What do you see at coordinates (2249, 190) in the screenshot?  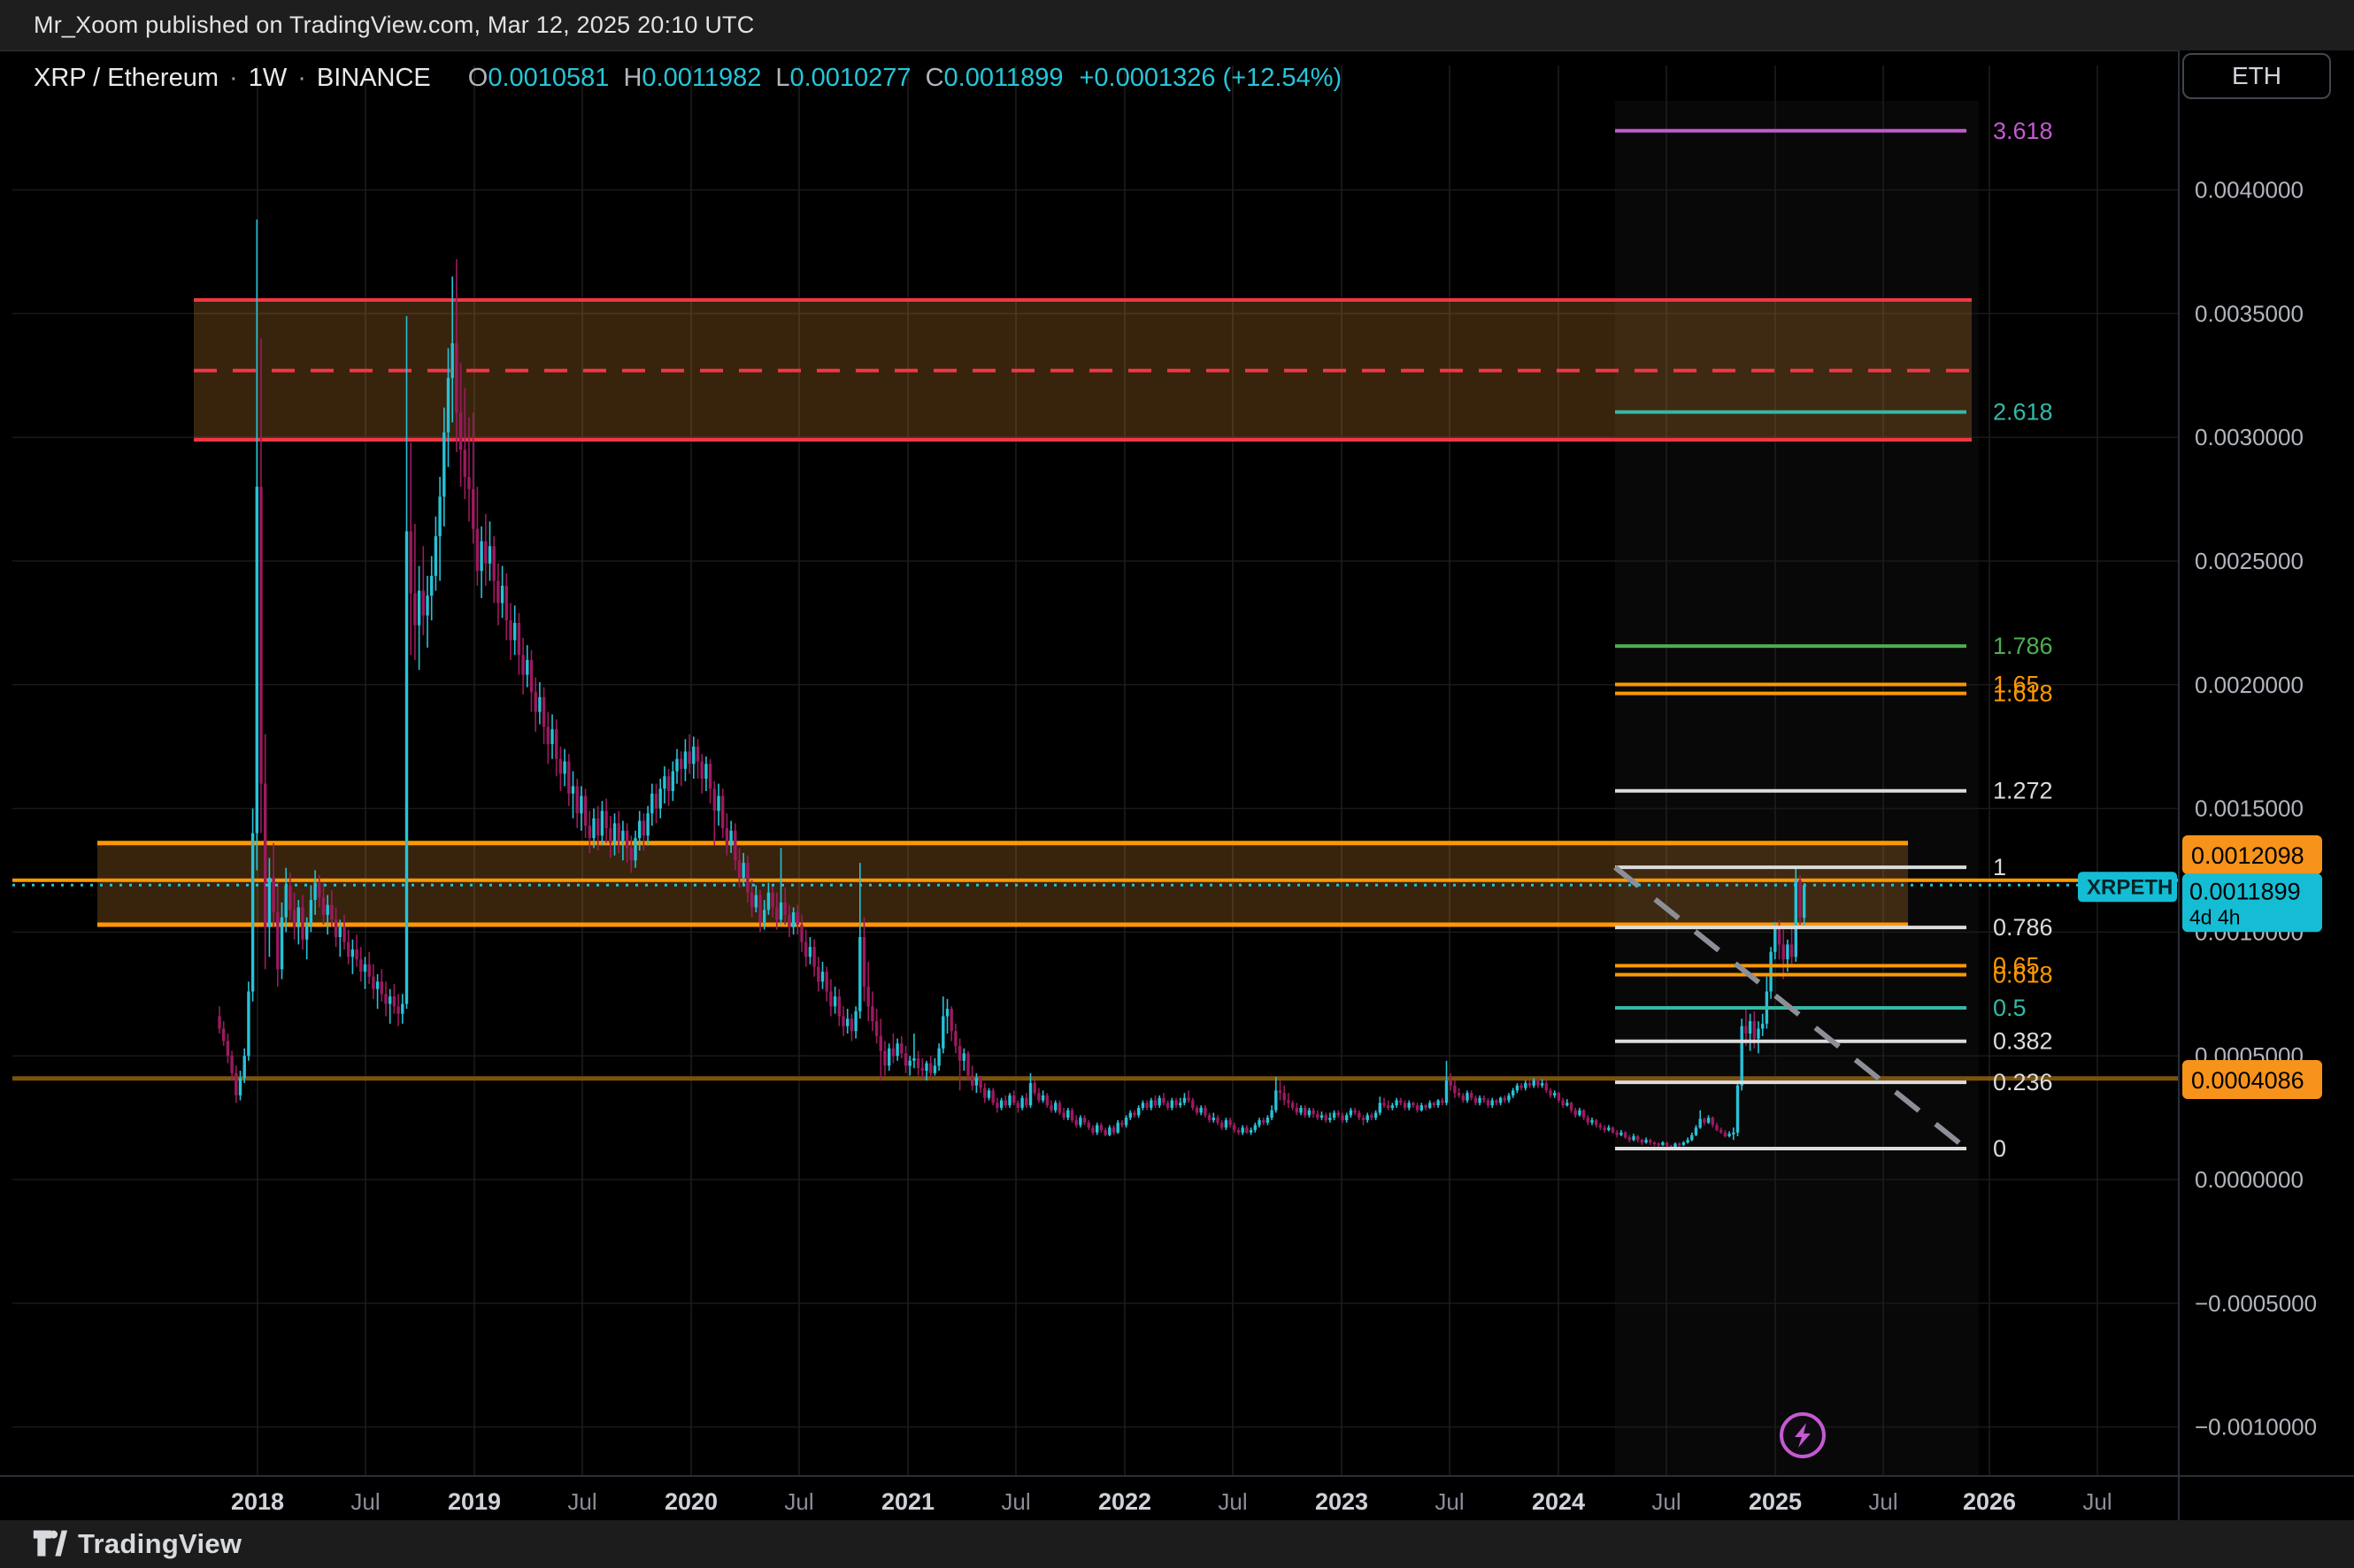 I see `svg-text: 0.0040000` at bounding box center [2249, 190].